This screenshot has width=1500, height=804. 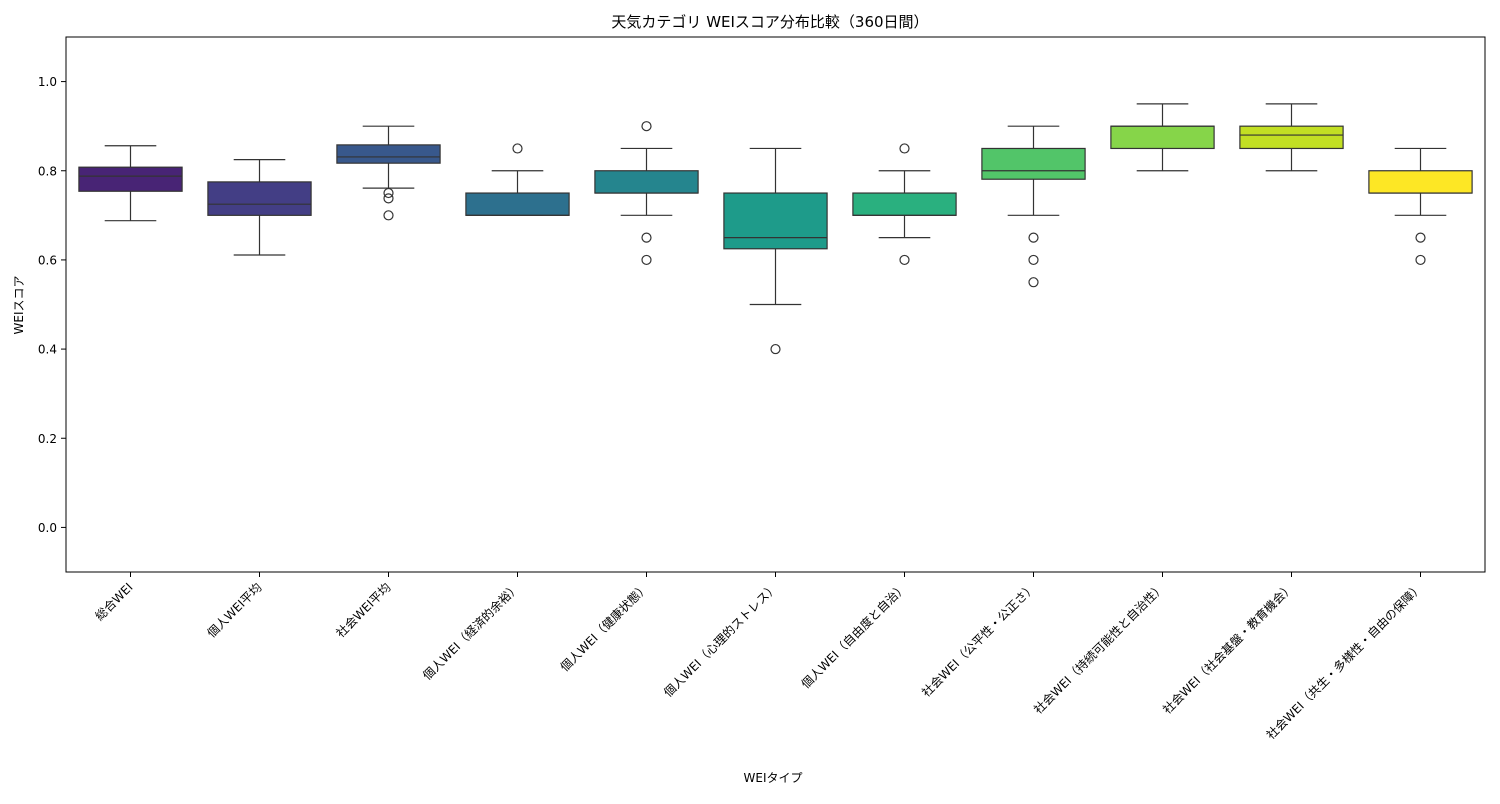 I want to click on y-tick-label: 0.6, so click(x=47, y=260).